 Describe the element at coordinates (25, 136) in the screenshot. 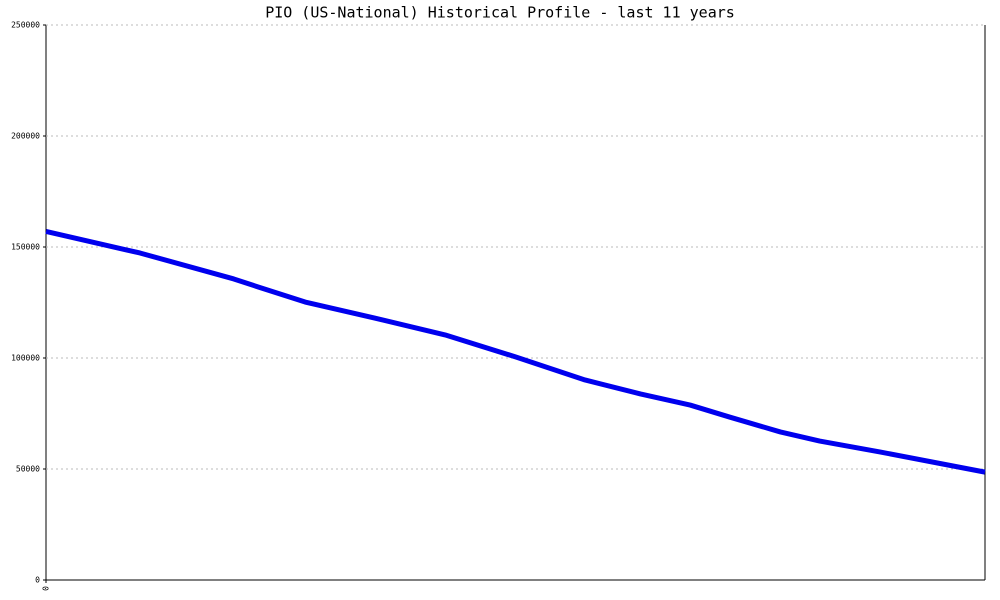

I see `y-tick-label: 200000` at that location.